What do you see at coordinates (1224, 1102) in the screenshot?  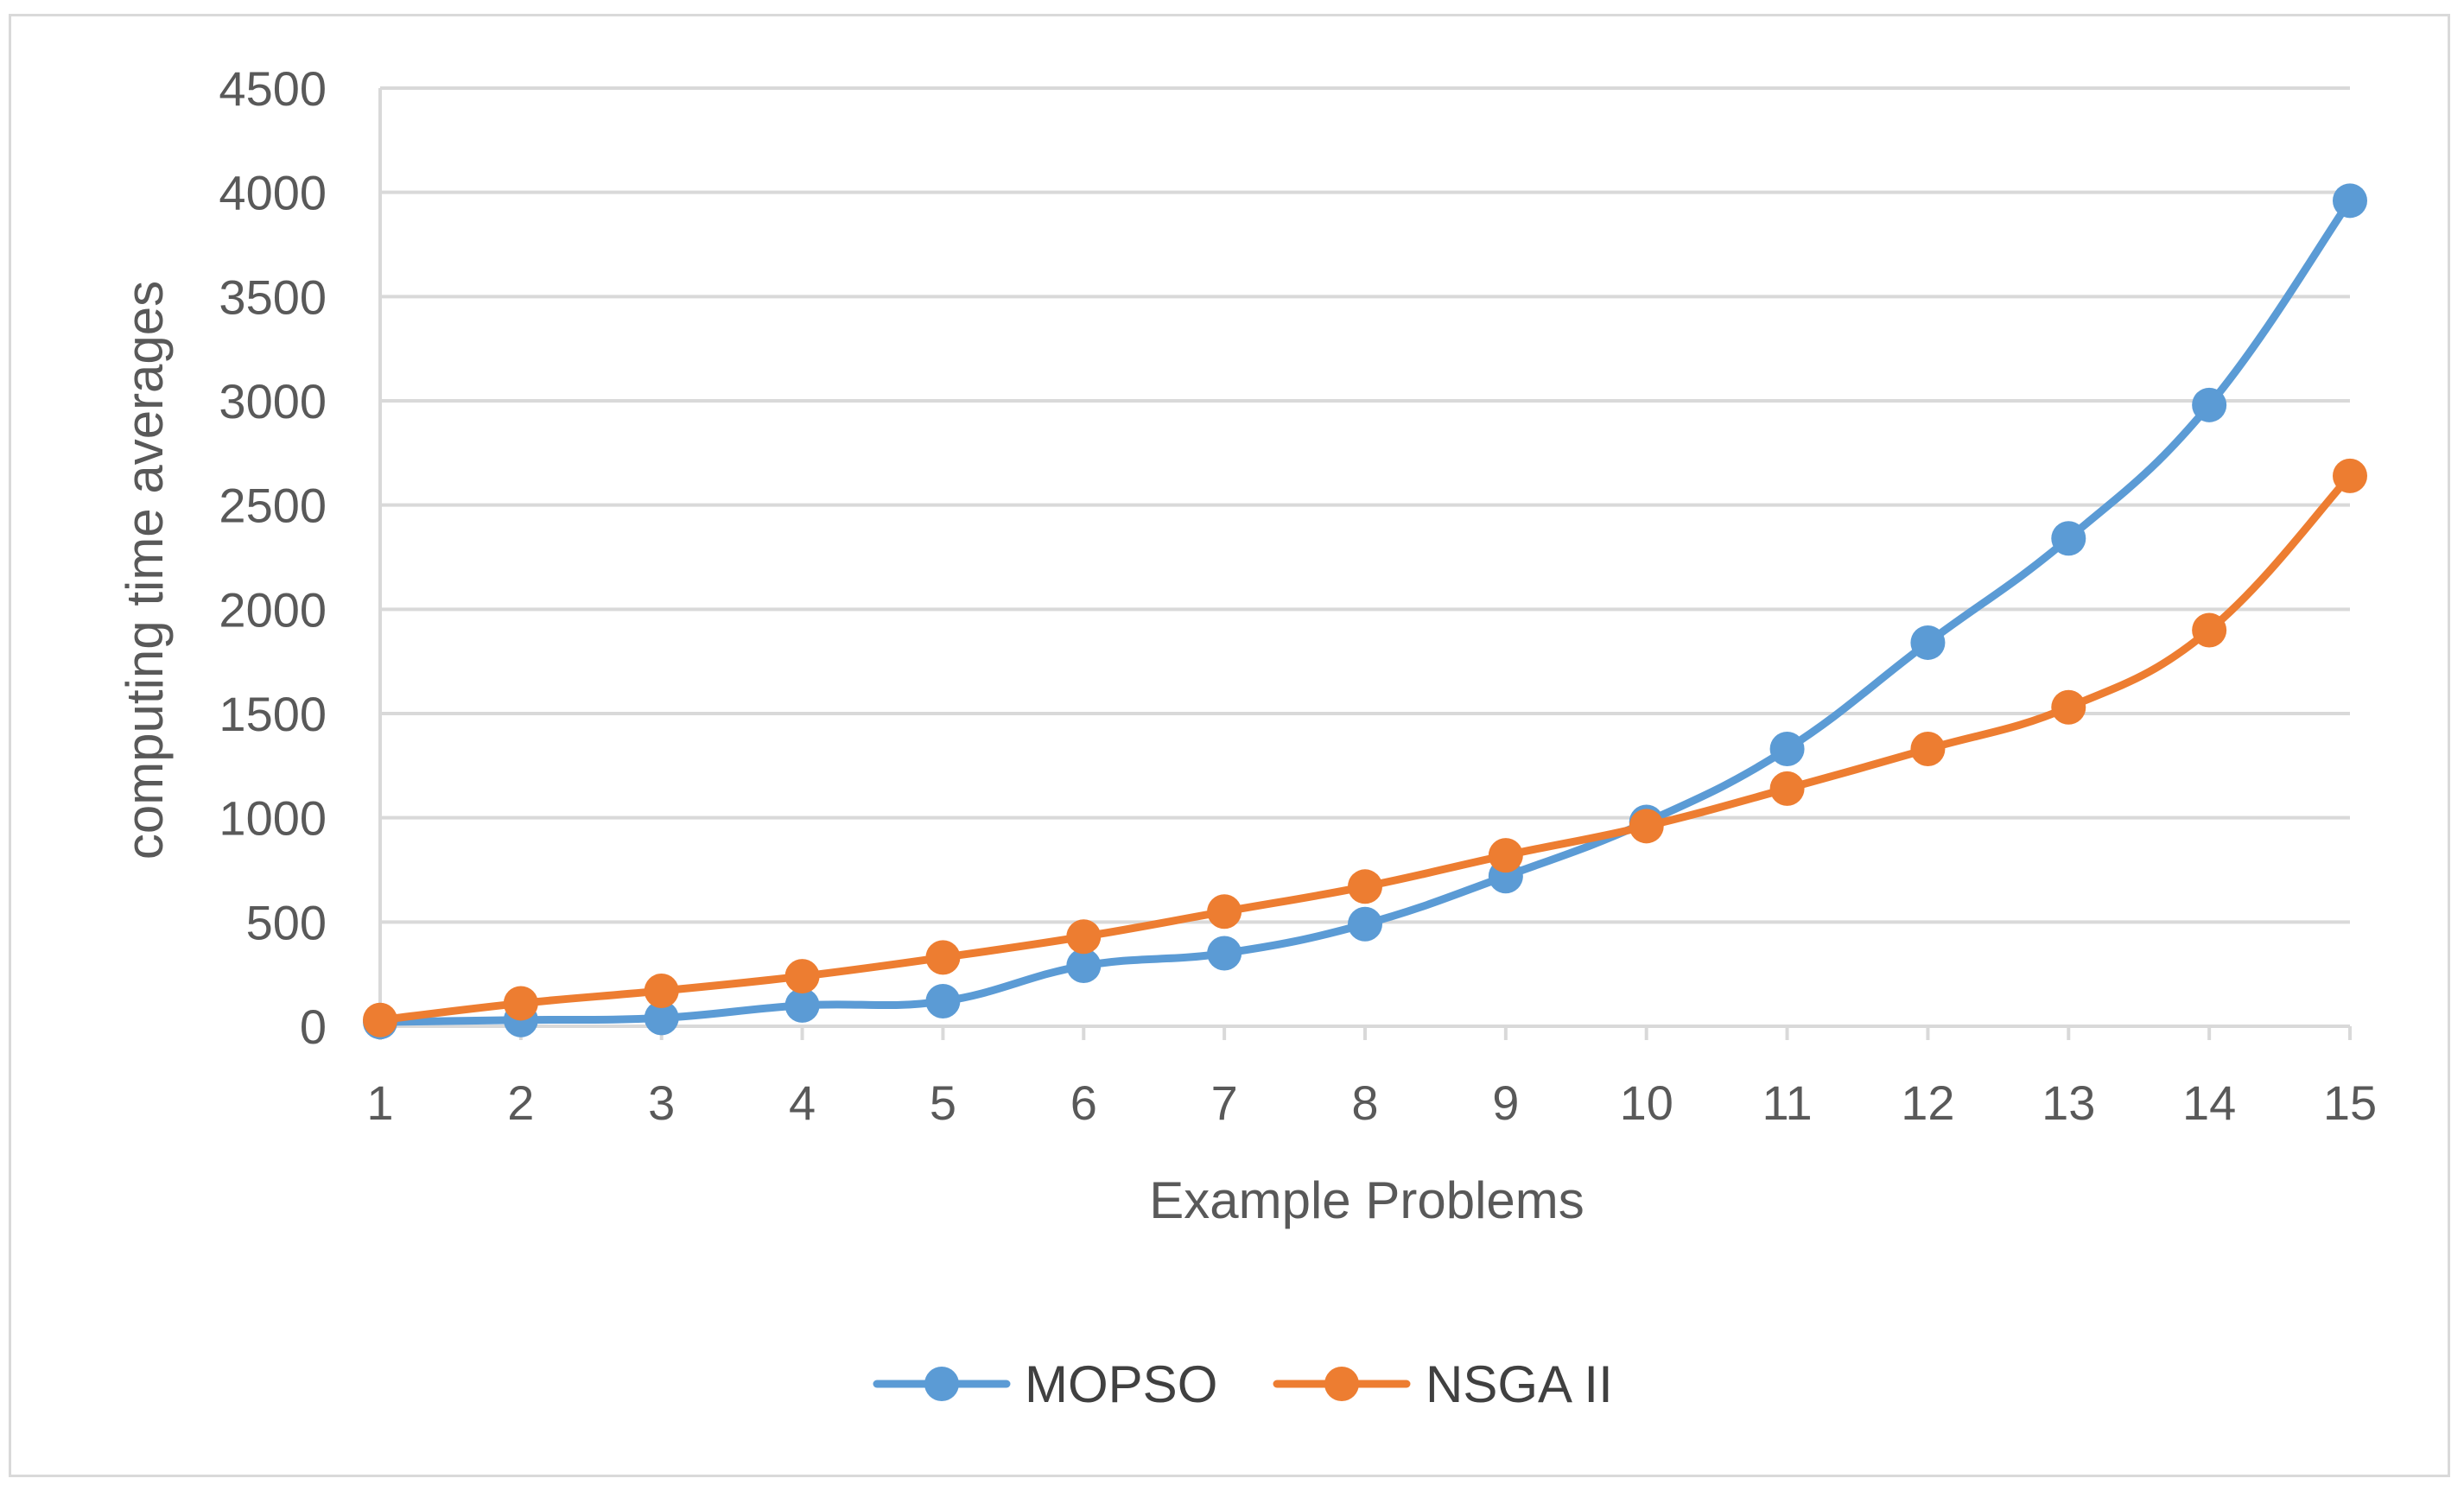 I see `x-tick-label: 7` at bounding box center [1224, 1102].